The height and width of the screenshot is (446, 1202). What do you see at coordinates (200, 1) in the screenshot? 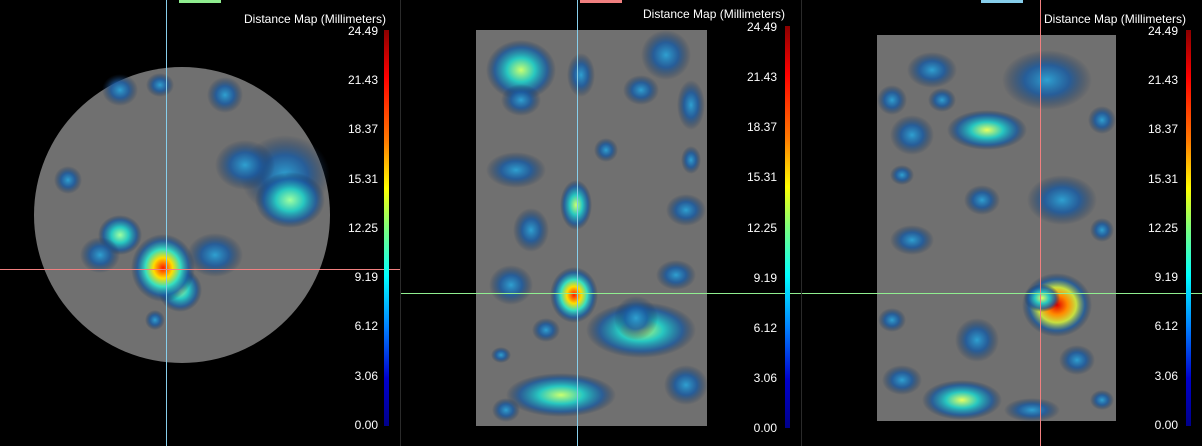
I see `view-indicator-axial` at bounding box center [200, 1].